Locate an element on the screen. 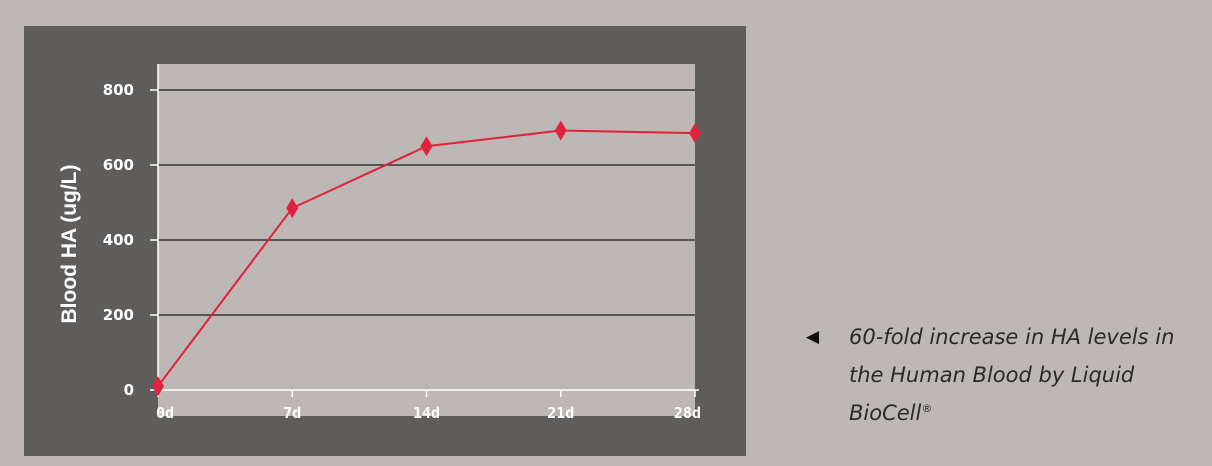 Image resolution: width=1212 pixels, height=466 pixels. x-tick-label: 14d is located at coordinates (426, 413).